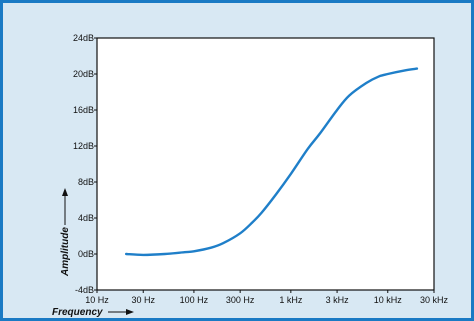 The width and height of the screenshot is (474, 321). I want to click on y-tick-label: 16dB, so click(83, 110).